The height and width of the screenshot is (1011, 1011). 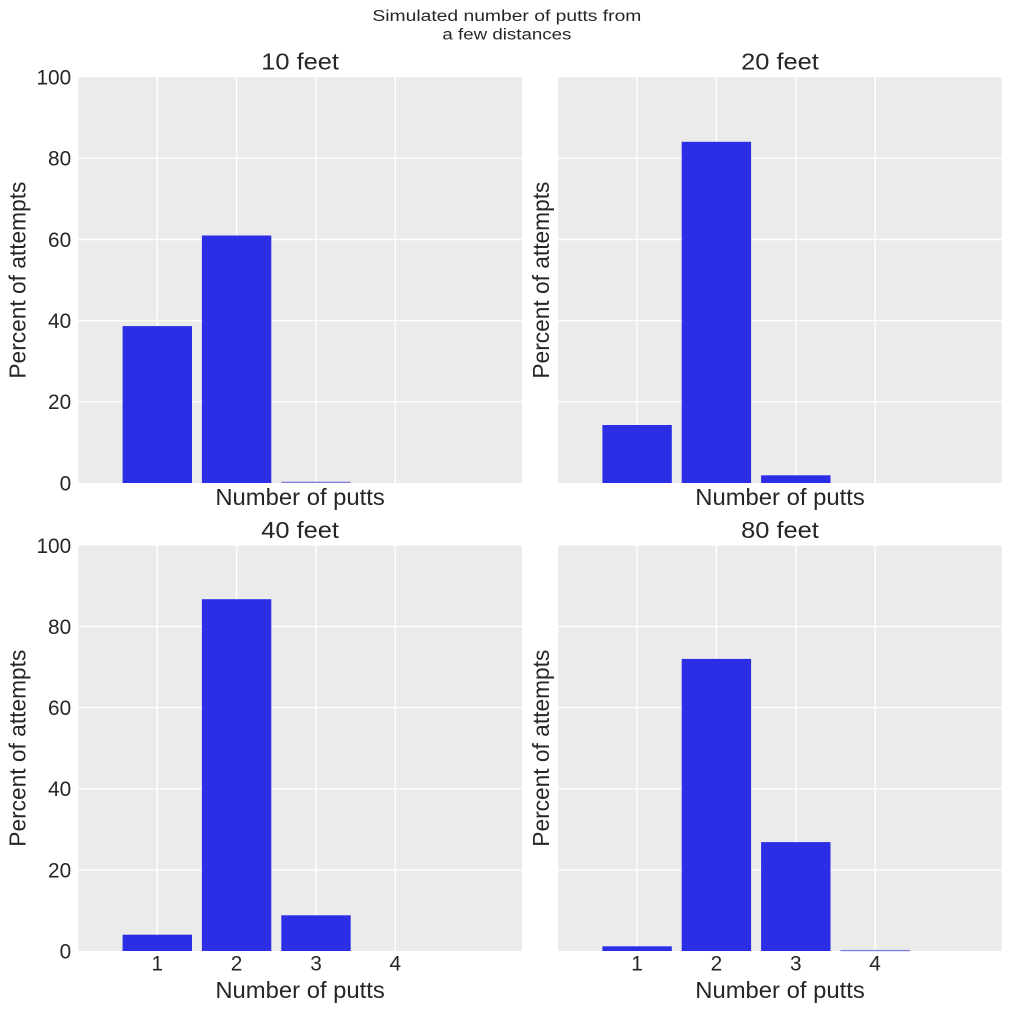 What do you see at coordinates (506, 34) in the screenshot?
I see `svg-text: a few distances` at bounding box center [506, 34].